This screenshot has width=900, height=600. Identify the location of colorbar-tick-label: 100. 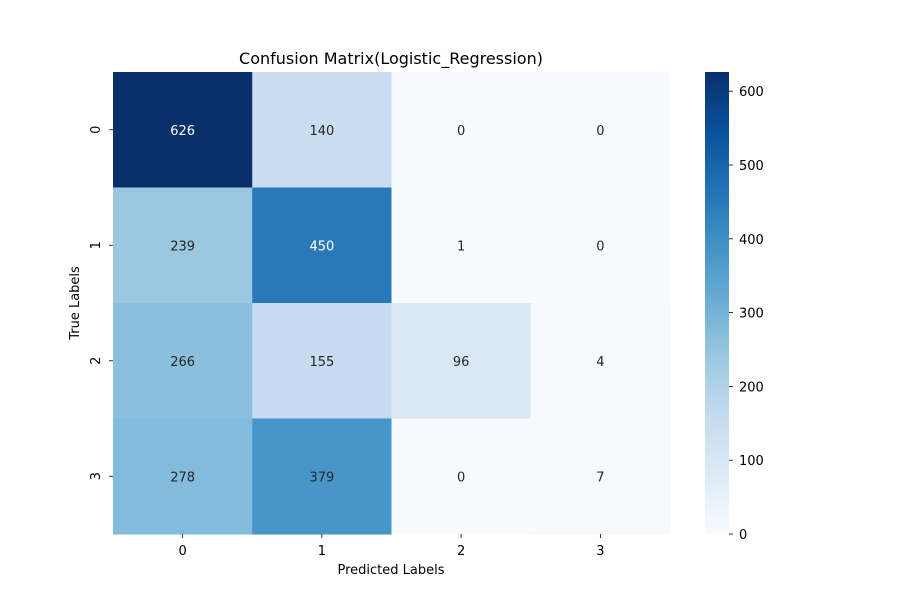
(751, 461).